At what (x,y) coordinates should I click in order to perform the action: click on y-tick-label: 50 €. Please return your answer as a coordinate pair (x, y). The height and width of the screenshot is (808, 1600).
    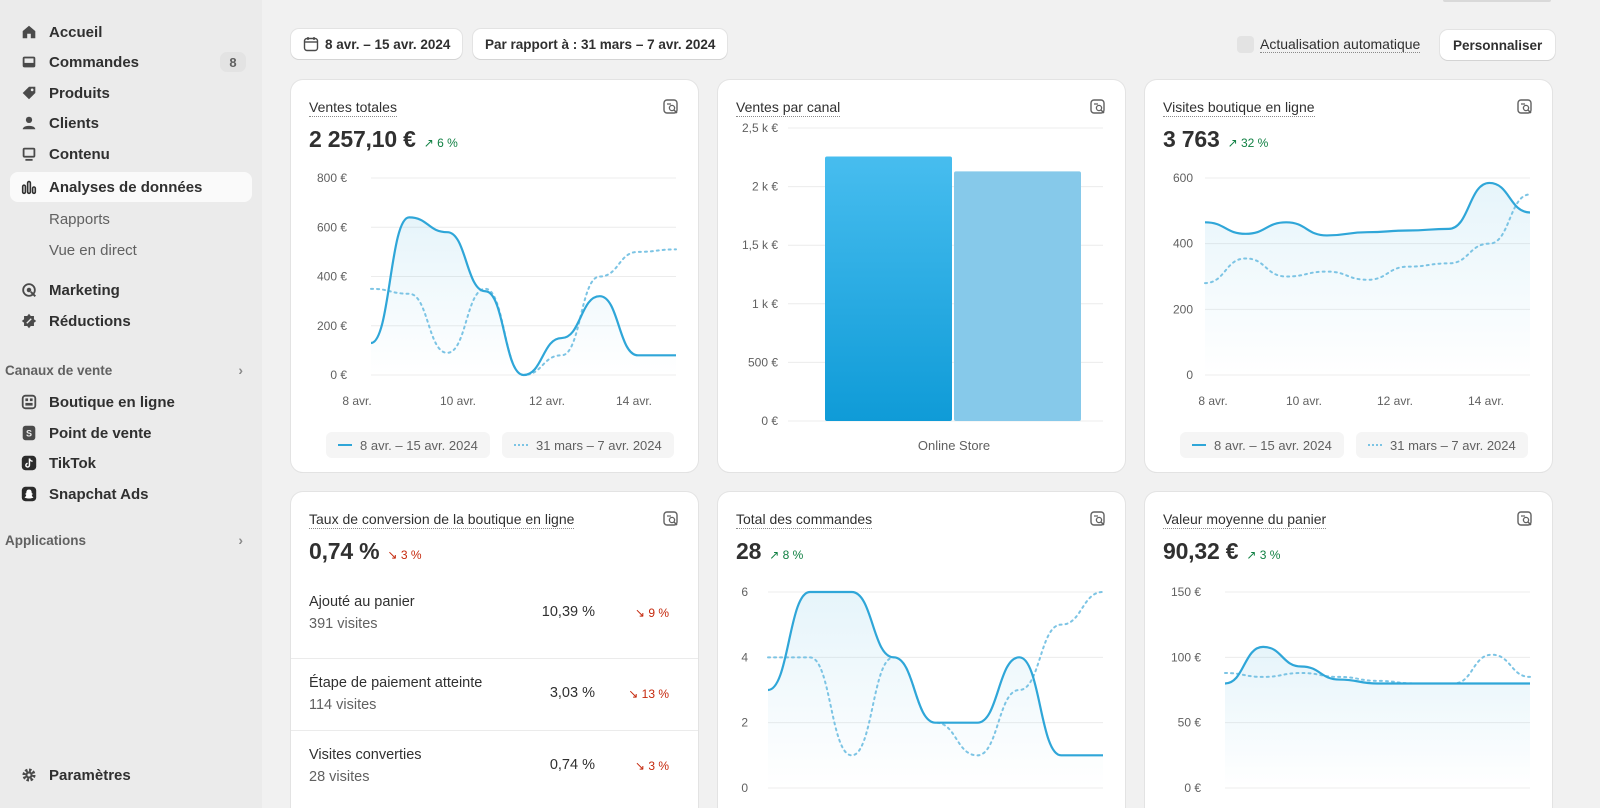
    Looking at the image, I should click on (1190, 723).